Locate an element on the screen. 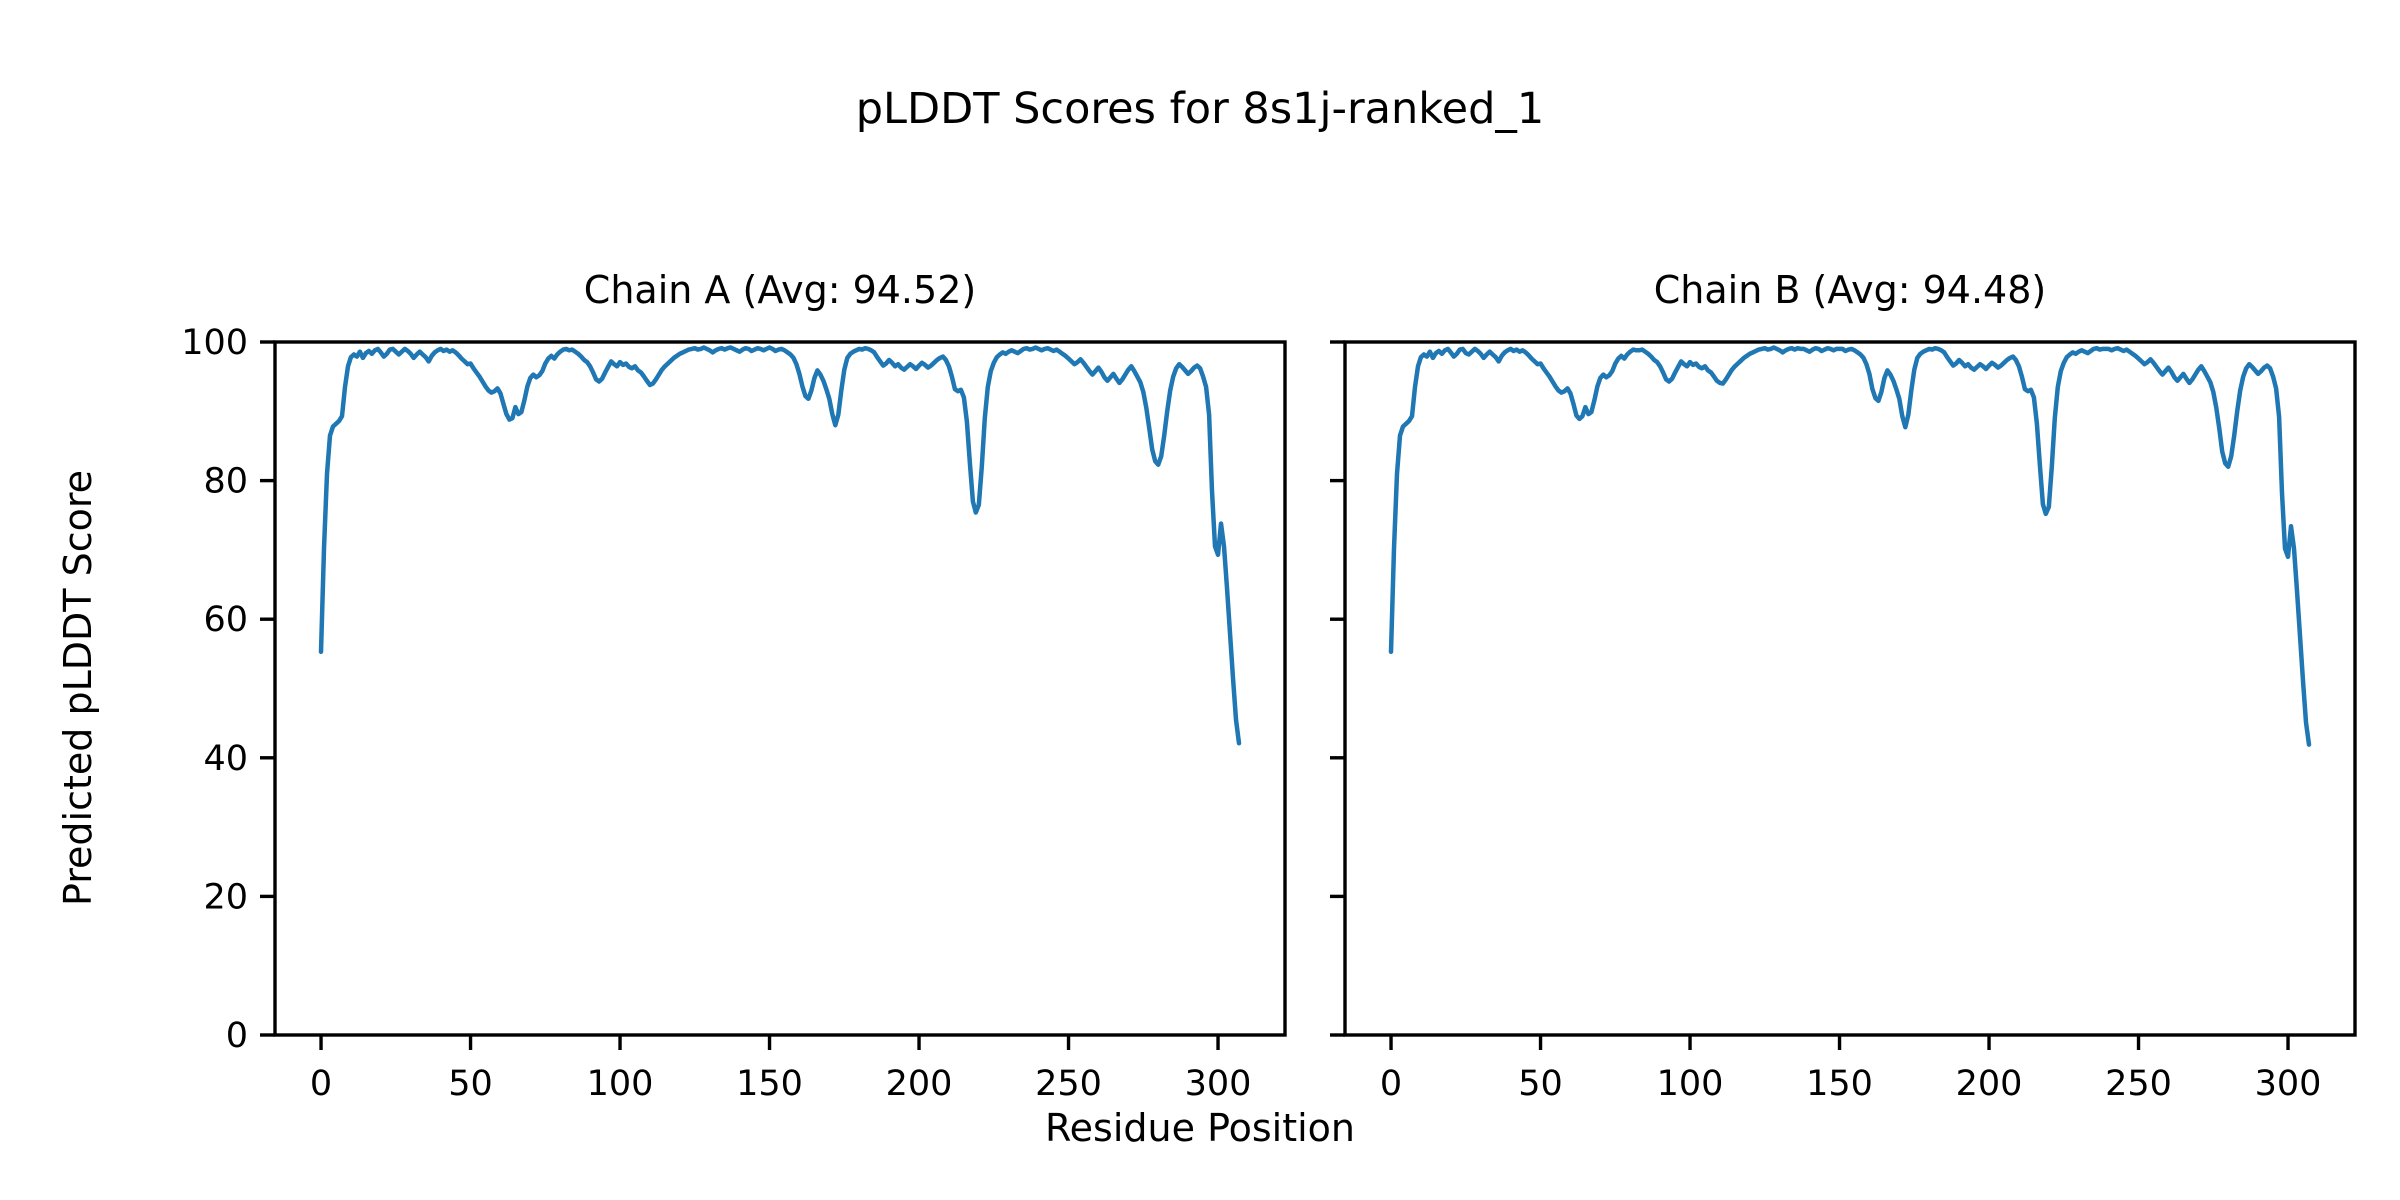 The width and height of the screenshot is (2400, 1200). figure-title: pLDDT Scores for 8s1j-ranked_1 is located at coordinates (1200, 109).